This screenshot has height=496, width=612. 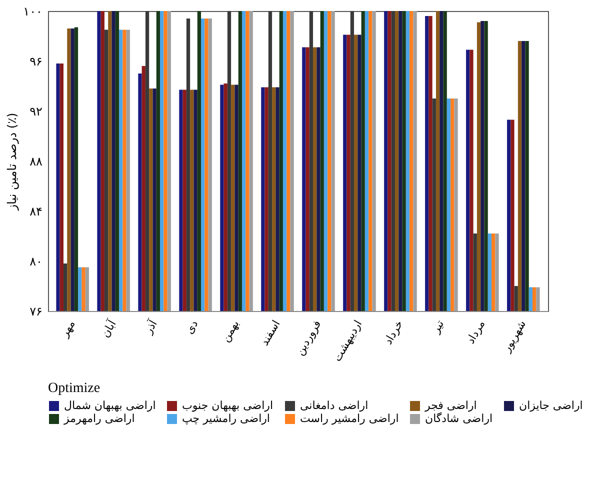 I want to click on y-tick-label: ۸۸, so click(x=37, y=161).